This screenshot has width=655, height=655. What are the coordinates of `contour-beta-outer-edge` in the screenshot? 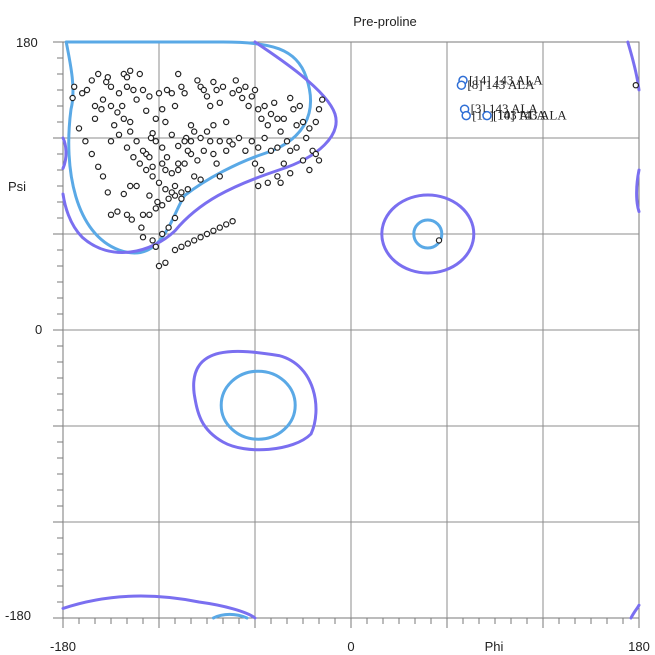 It's located at (64, 153).